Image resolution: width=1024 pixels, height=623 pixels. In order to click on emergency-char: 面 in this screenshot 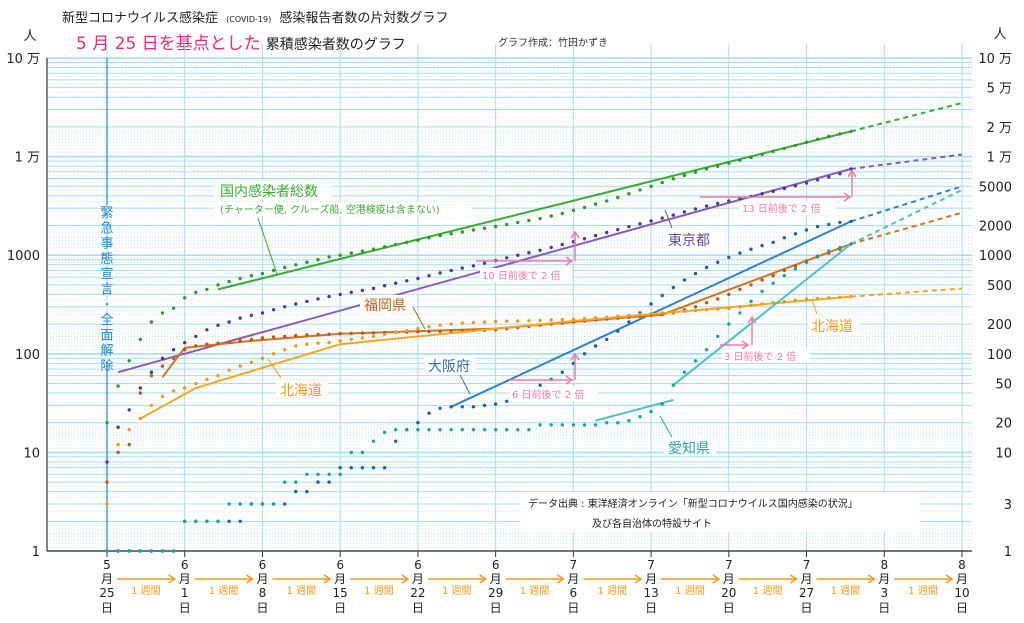, I will do `click(106, 335)`.